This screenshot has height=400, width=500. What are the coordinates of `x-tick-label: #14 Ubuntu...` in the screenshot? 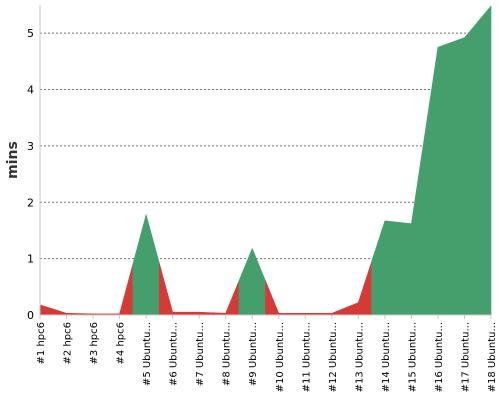 It's located at (386, 357).